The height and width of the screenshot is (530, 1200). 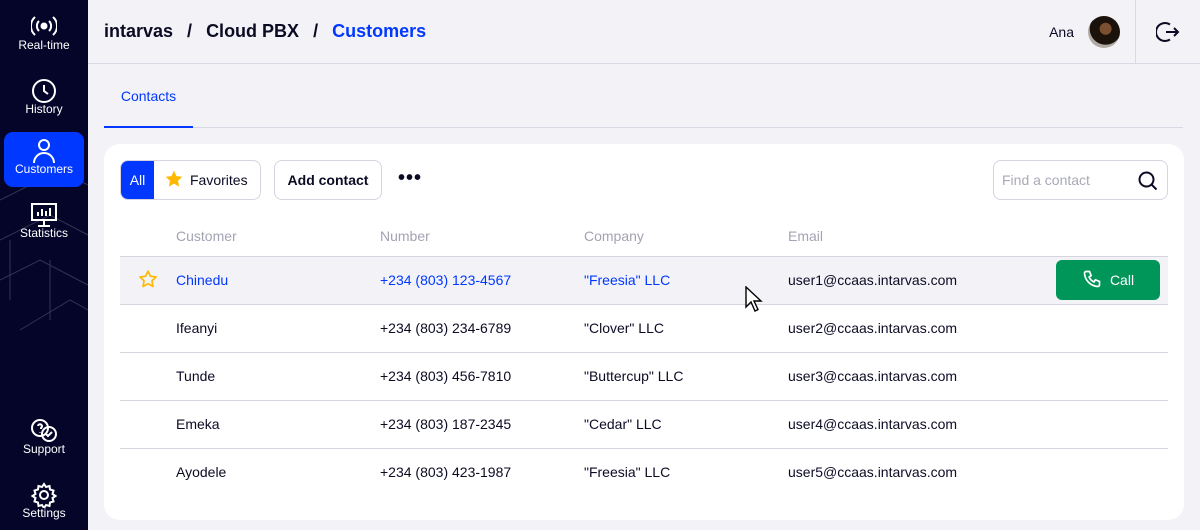 What do you see at coordinates (482, 328) in the screenshot?
I see `phone-number: +234 (803) 234-6789` at bounding box center [482, 328].